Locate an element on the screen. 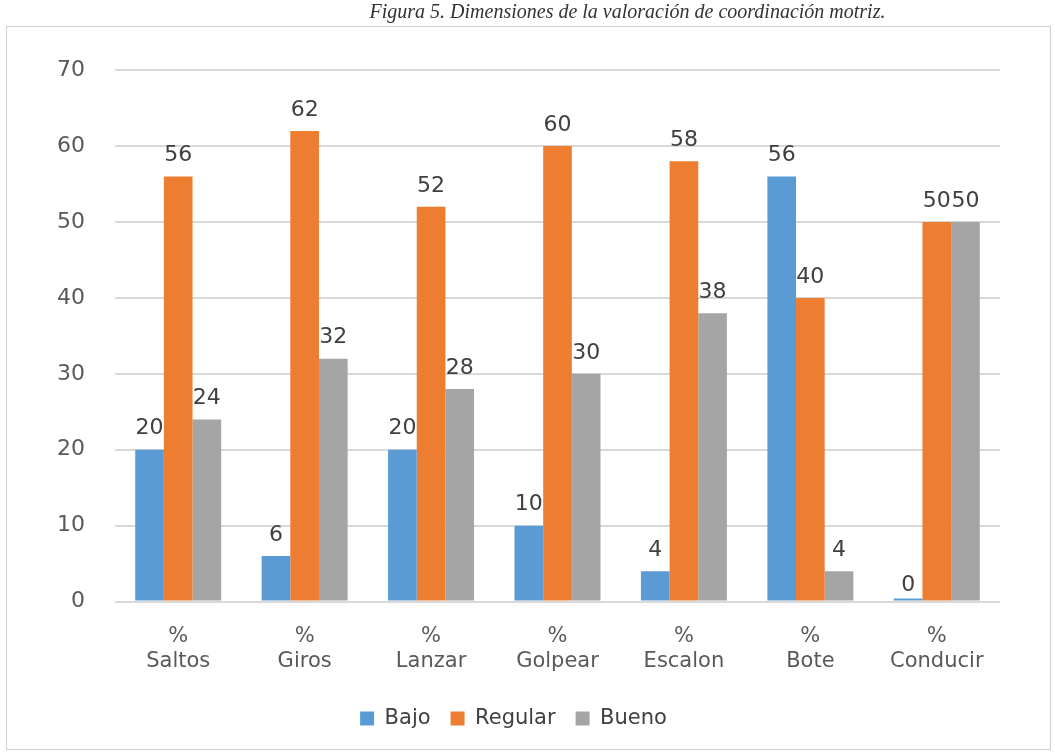 The image size is (1055, 752). x-tick-label: % Escalon is located at coordinates (684, 647).